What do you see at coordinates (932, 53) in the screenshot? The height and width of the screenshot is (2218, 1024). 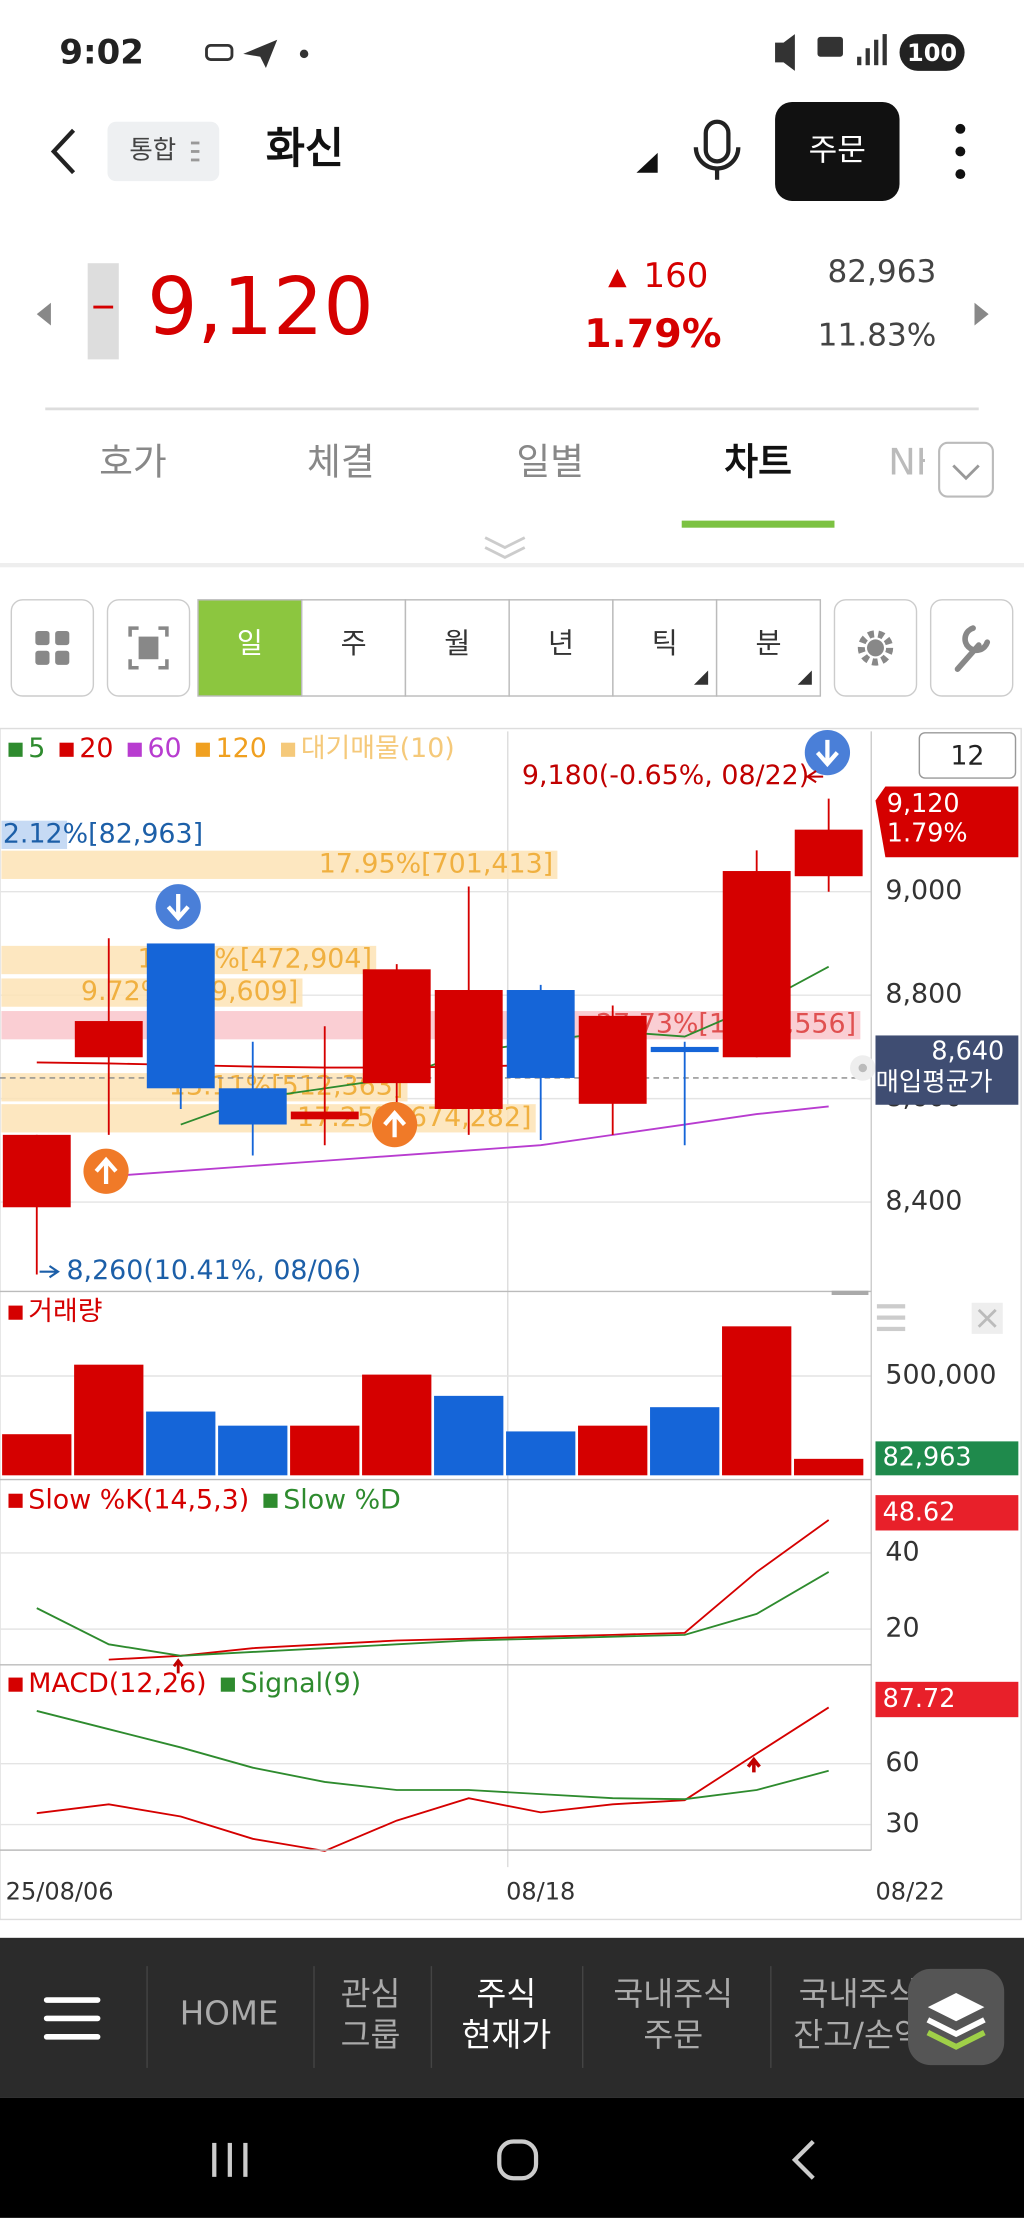 I see `battery-level: 100` at bounding box center [932, 53].